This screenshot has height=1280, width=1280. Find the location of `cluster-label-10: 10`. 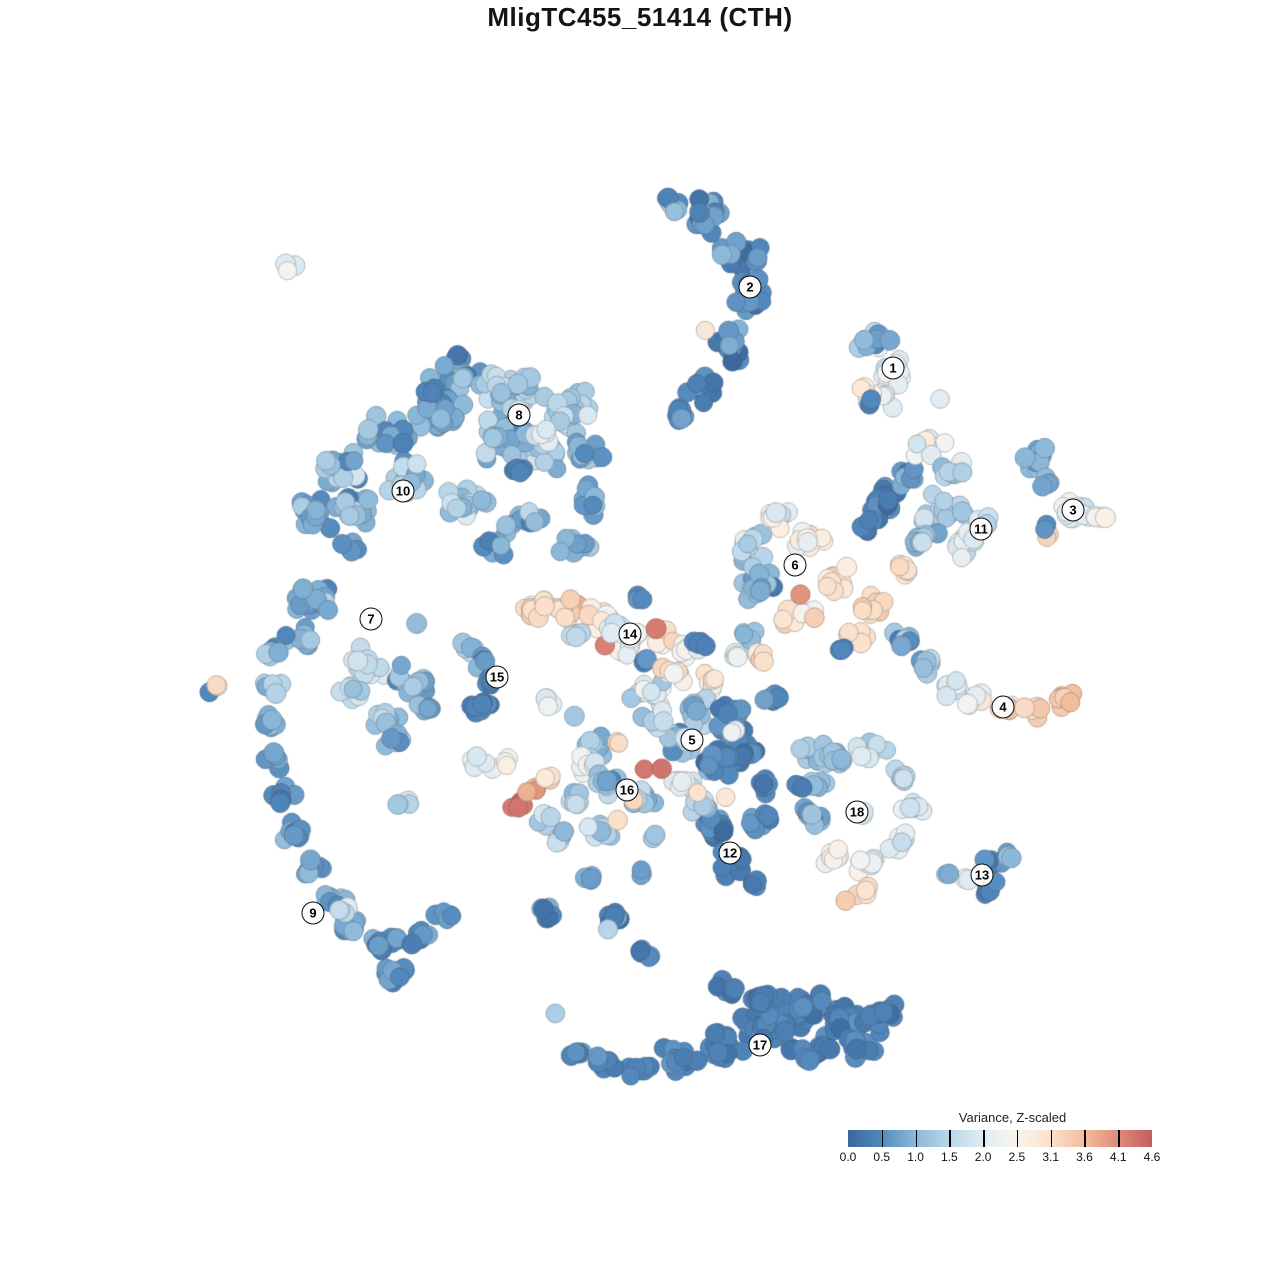

cluster-label-10: 10 is located at coordinates (403, 491).